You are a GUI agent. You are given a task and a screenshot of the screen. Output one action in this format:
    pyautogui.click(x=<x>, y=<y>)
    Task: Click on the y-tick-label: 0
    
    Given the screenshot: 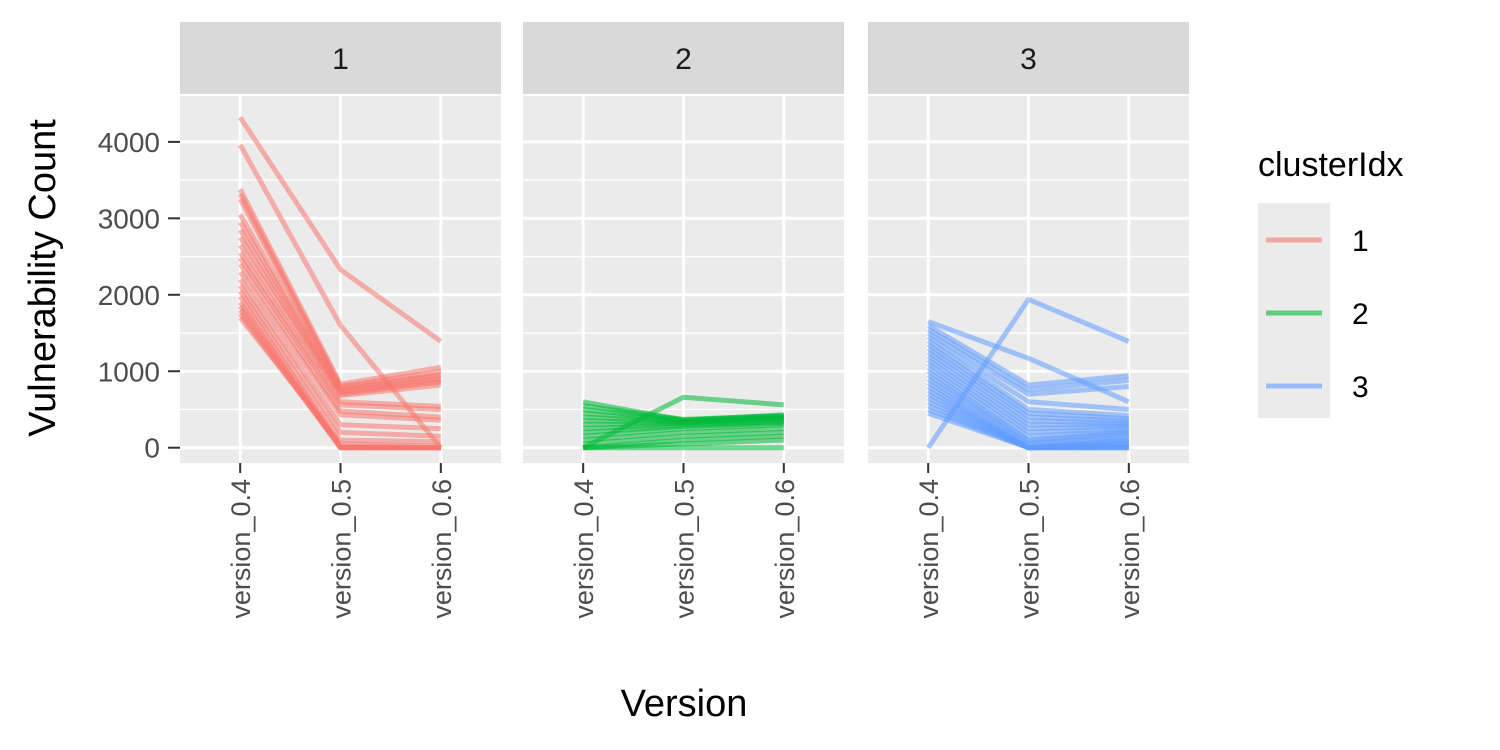 What is the action you would take?
    pyautogui.click(x=152, y=448)
    